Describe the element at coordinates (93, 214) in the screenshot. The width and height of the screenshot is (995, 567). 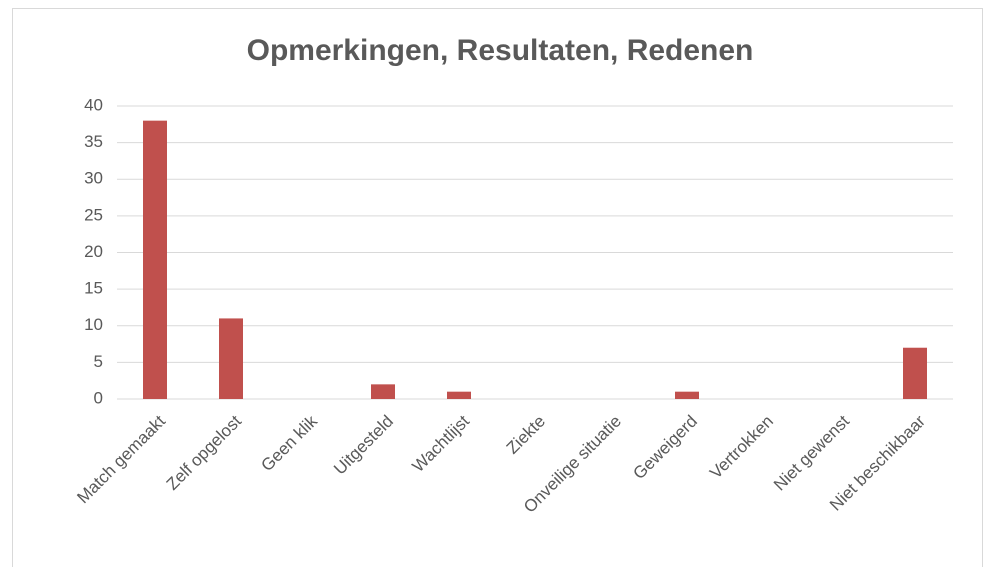
I see `y-tick-label: 25` at that location.